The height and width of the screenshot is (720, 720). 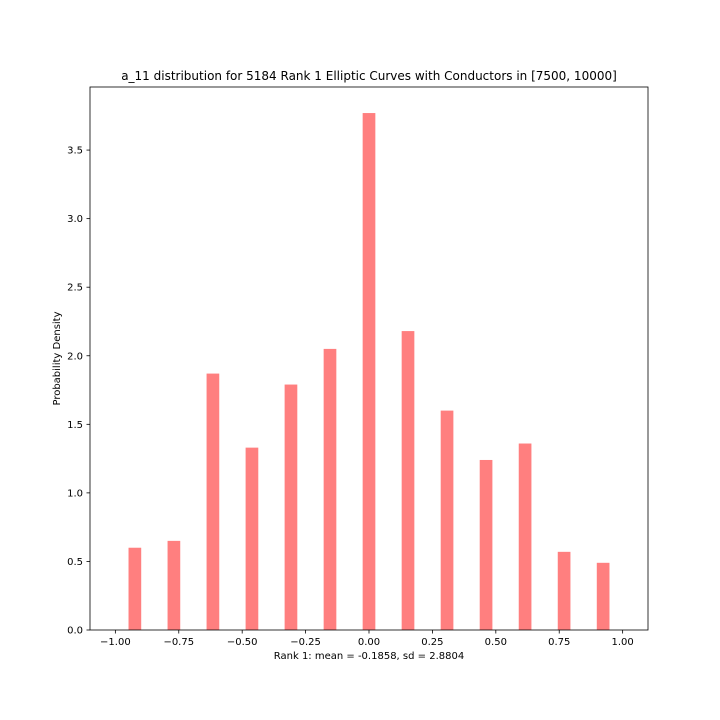 What do you see at coordinates (178, 642) in the screenshot?
I see `x-tick-label: −0.75` at bounding box center [178, 642].